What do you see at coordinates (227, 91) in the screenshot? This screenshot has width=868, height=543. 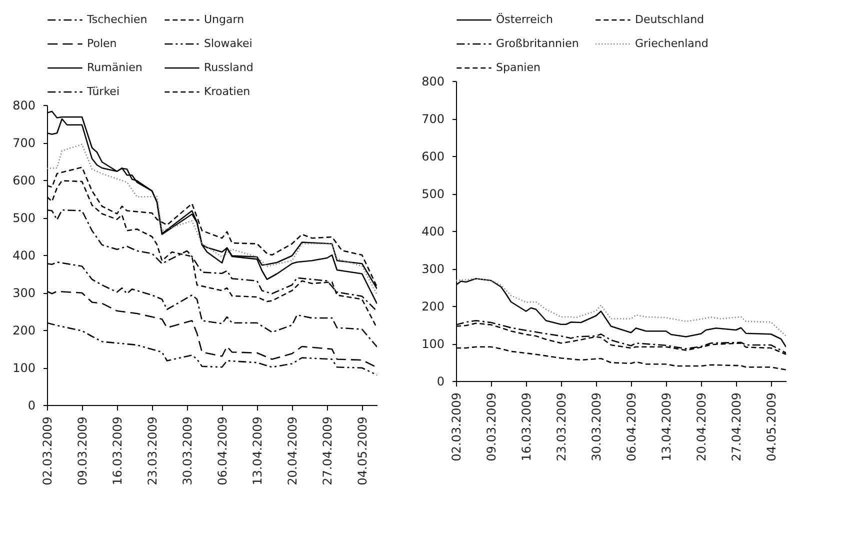 I see `legend-label: Kroatien` at bounding box center [227, 91].